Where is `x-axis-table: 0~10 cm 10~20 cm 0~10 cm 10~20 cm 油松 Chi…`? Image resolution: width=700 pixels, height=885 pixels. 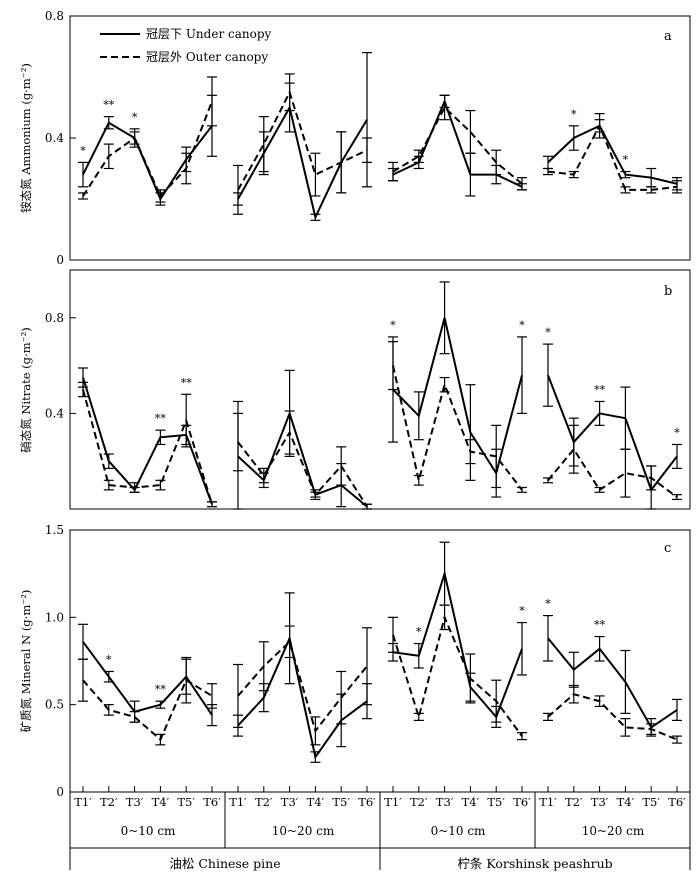 x-axis-table: 0~10 cm 10~20 cm 0~10 cm 10~20 cm 油松 Chi… is located at coordinates (380, 831).